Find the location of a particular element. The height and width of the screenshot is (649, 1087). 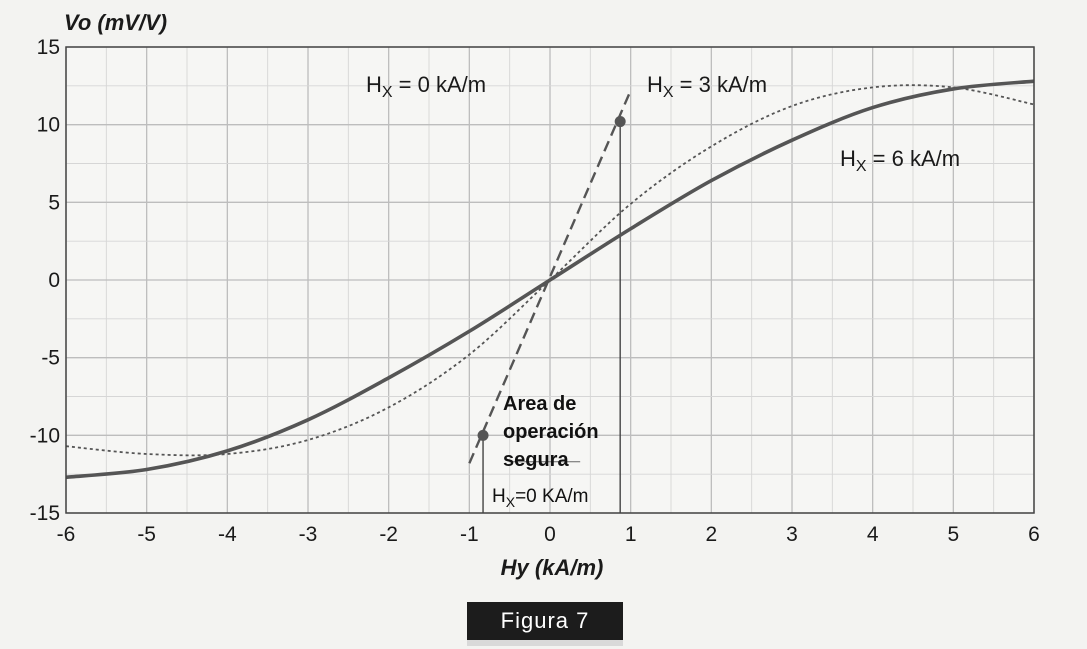

y-axis-title: Vo (mV/V) is located at coordinates (115, 22).